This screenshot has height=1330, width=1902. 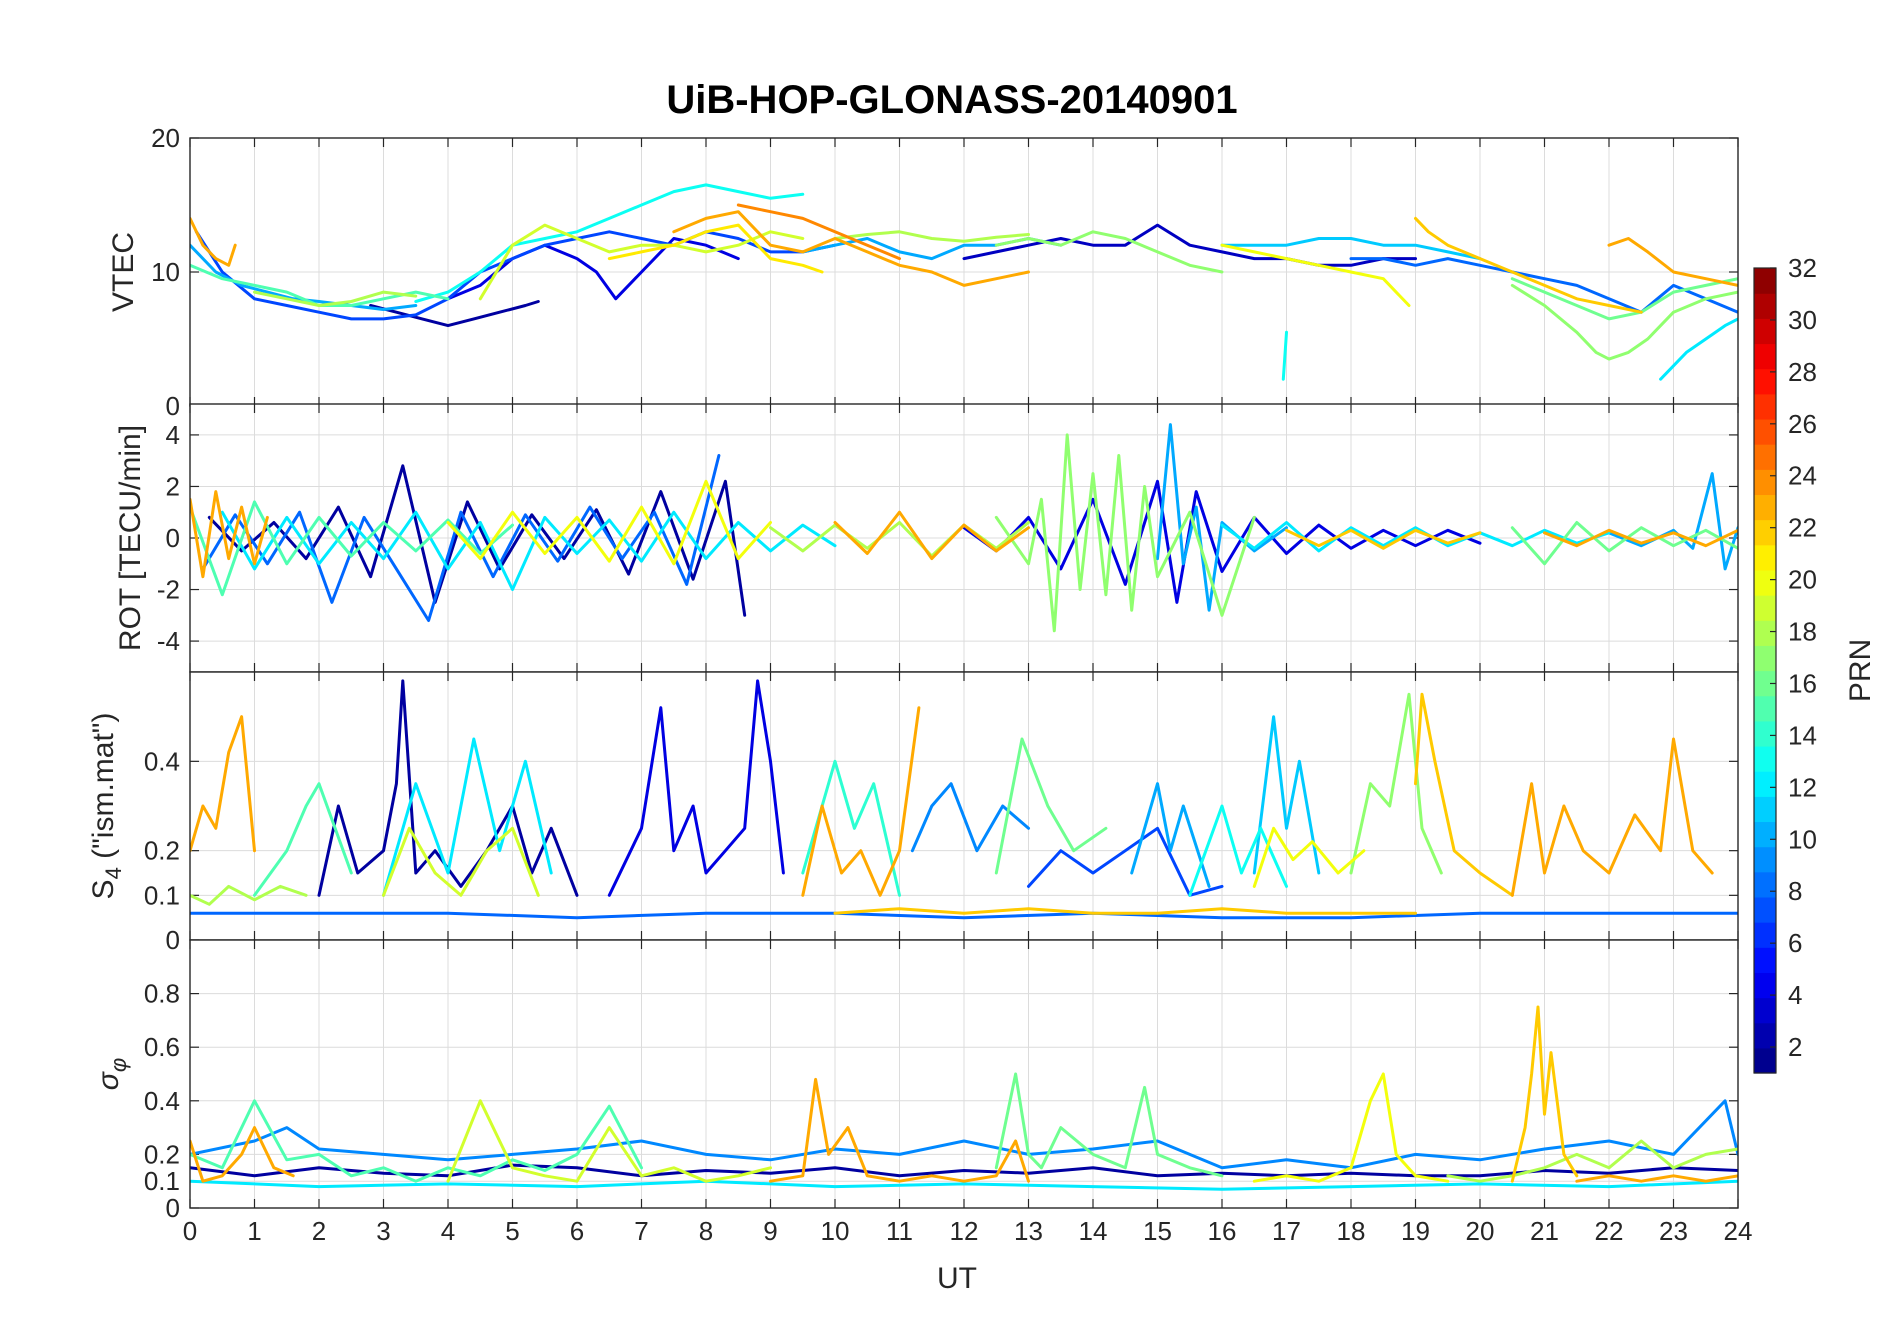 What do you see at coordinates (1673, 1231) in the screenshot?
I see `x-tick-label: 23` at bounding box center [1673, 1231].